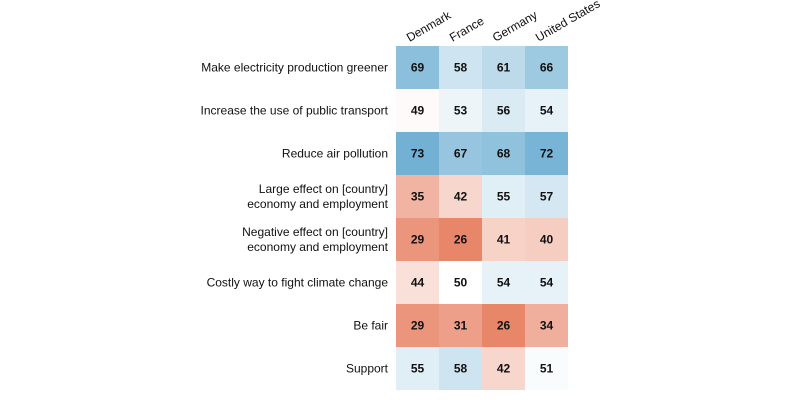 The width and height of the screenshot is (800, 400). I want to click on column-label: United States, so click(567, 22).